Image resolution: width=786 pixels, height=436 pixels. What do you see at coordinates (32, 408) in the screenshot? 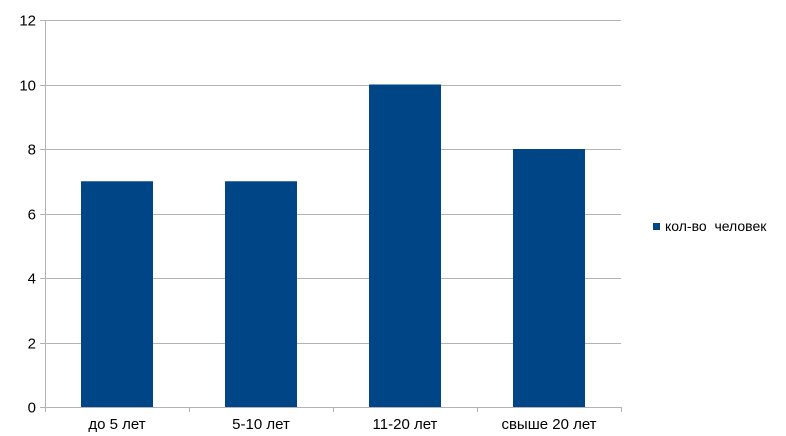
I see `y-tick-label: 0` at bounding box center [32, 408].